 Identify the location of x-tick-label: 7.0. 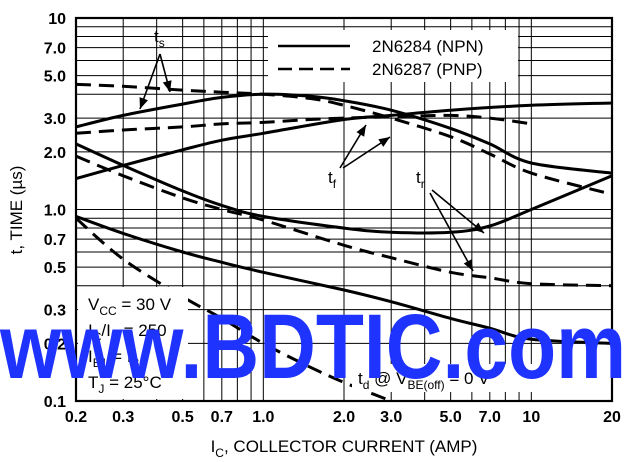
(490, 417).